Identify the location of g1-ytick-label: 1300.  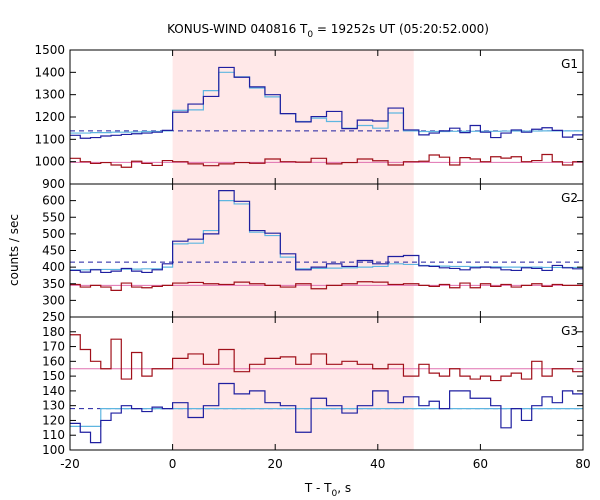
(49, 95).